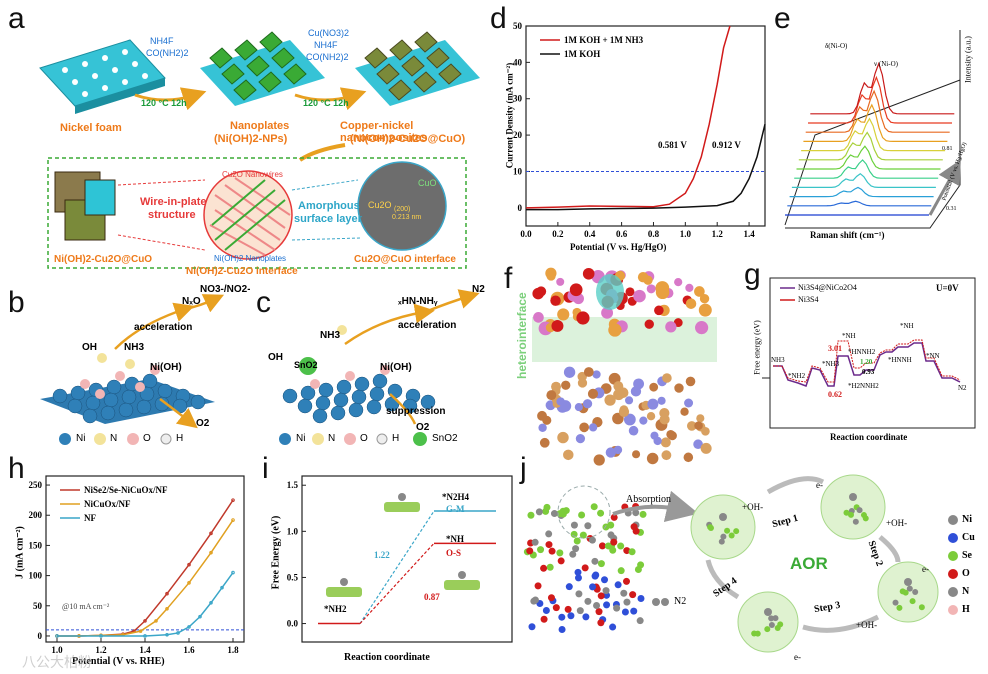 This screenshot has height=674, width=988. What do you see at coordinates (808, 299) in the screenshot?
I see `g-legend-2: Ni3S4` at bounding box center [808, 299].